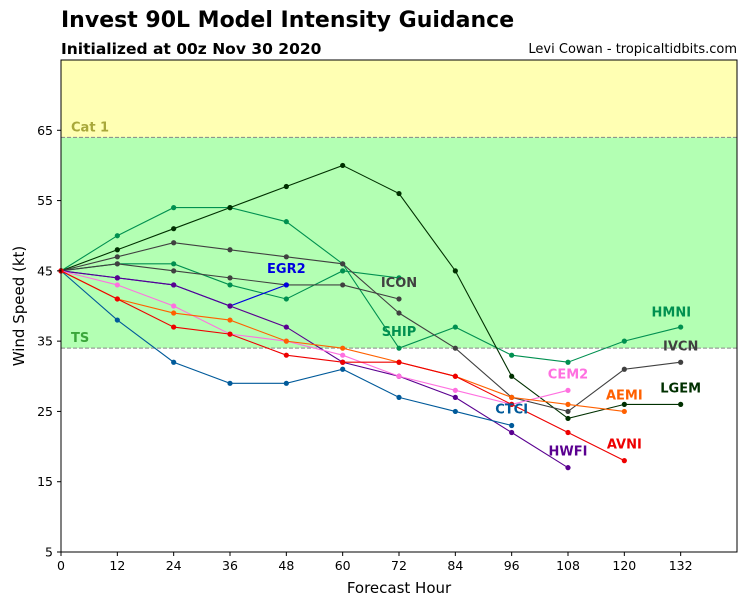 The image size is (746, 602). What do you see at coordinates (624, 395) in the screenshot?
I see `series-label-aemi: AEMI` at bounding box center [624, 395].